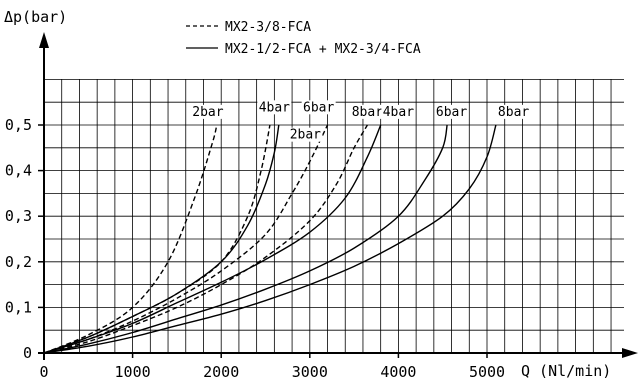 This screenshot has width=644, height=382. Describe the element at coordinates (27, 353) in the screenshot. I see `y-tick-label: 0` at that location.